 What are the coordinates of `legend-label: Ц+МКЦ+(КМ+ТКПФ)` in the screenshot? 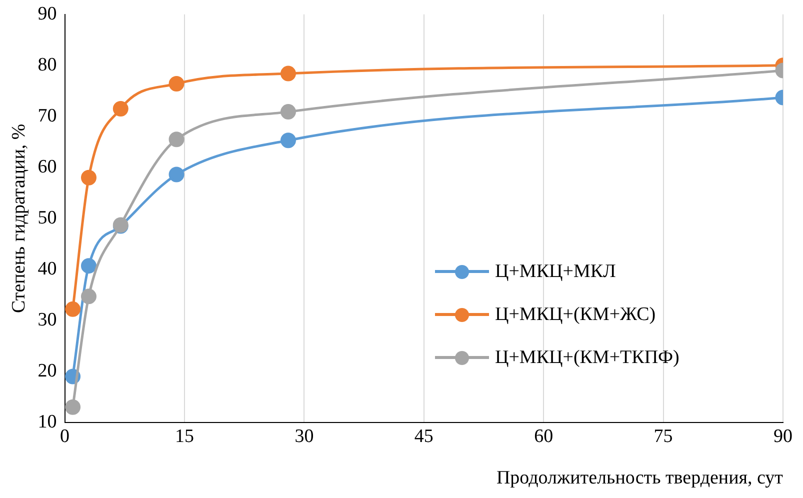 It's located at (587, 357).